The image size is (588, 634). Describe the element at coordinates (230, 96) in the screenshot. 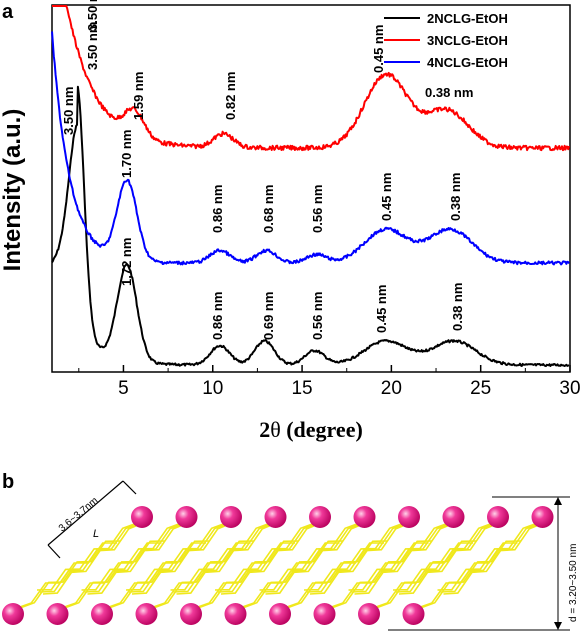

I see `annotation-red-3: 0.82 nm` at that location.